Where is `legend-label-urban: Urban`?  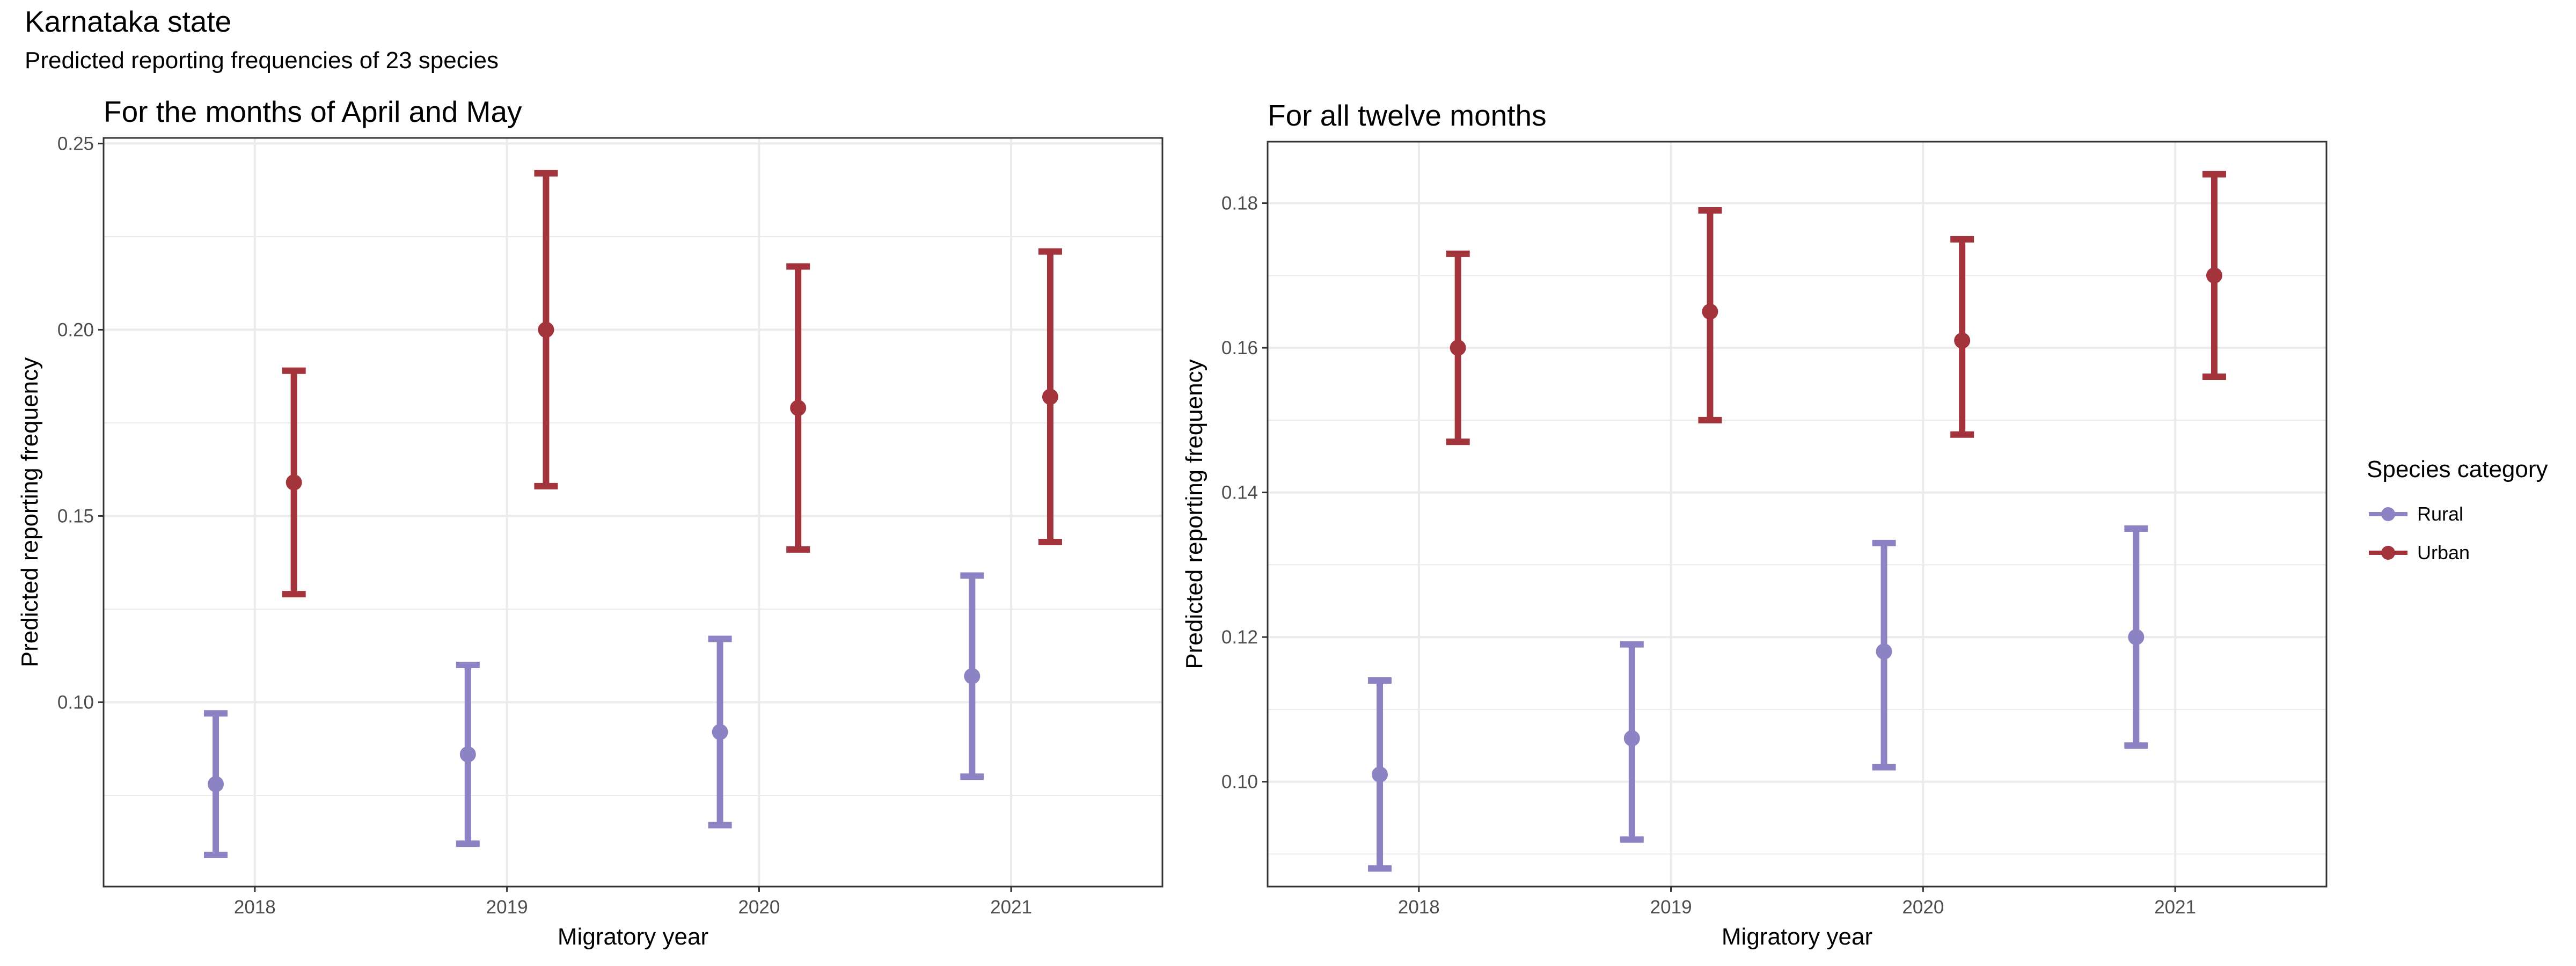
legend-label-urban: Urban is located at coordinates (2443, 552).